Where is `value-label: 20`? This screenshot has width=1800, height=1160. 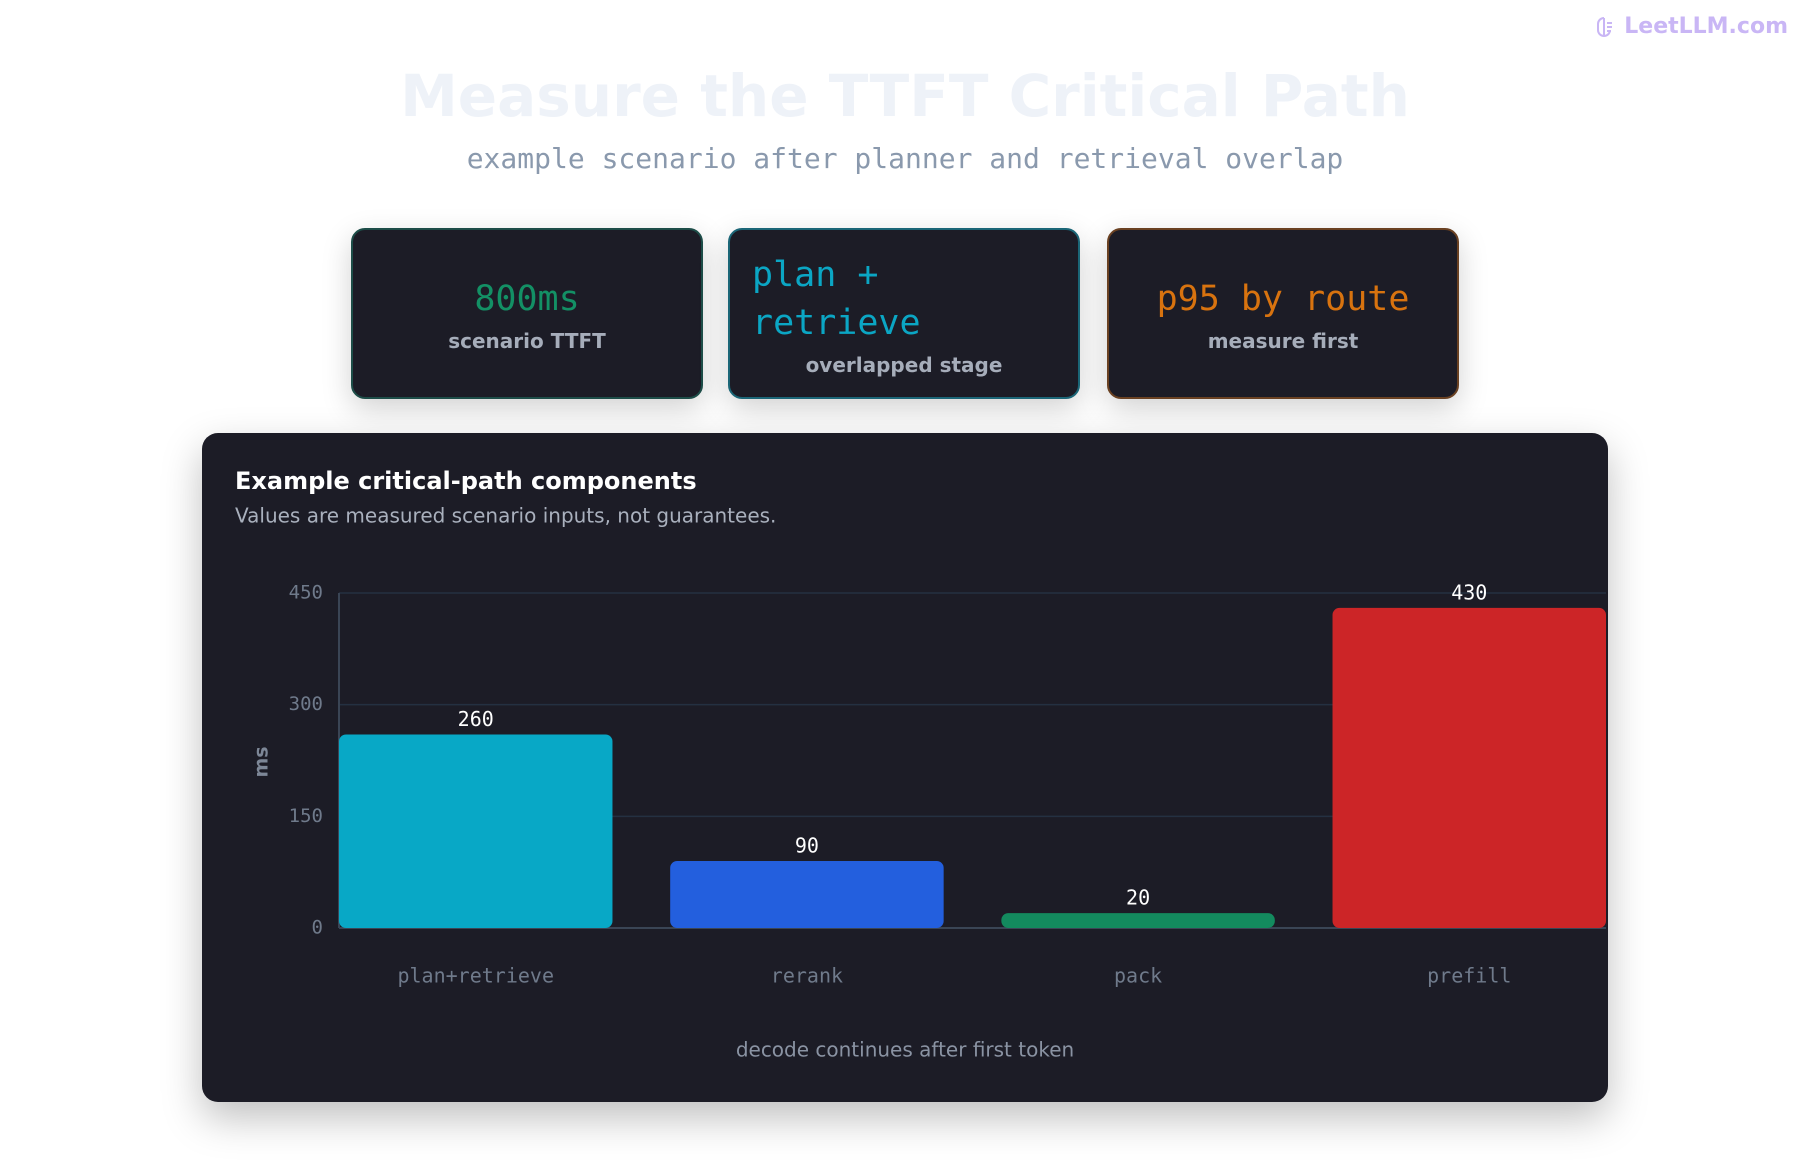
value-label: 20 is located at coordinates (1138, 898).